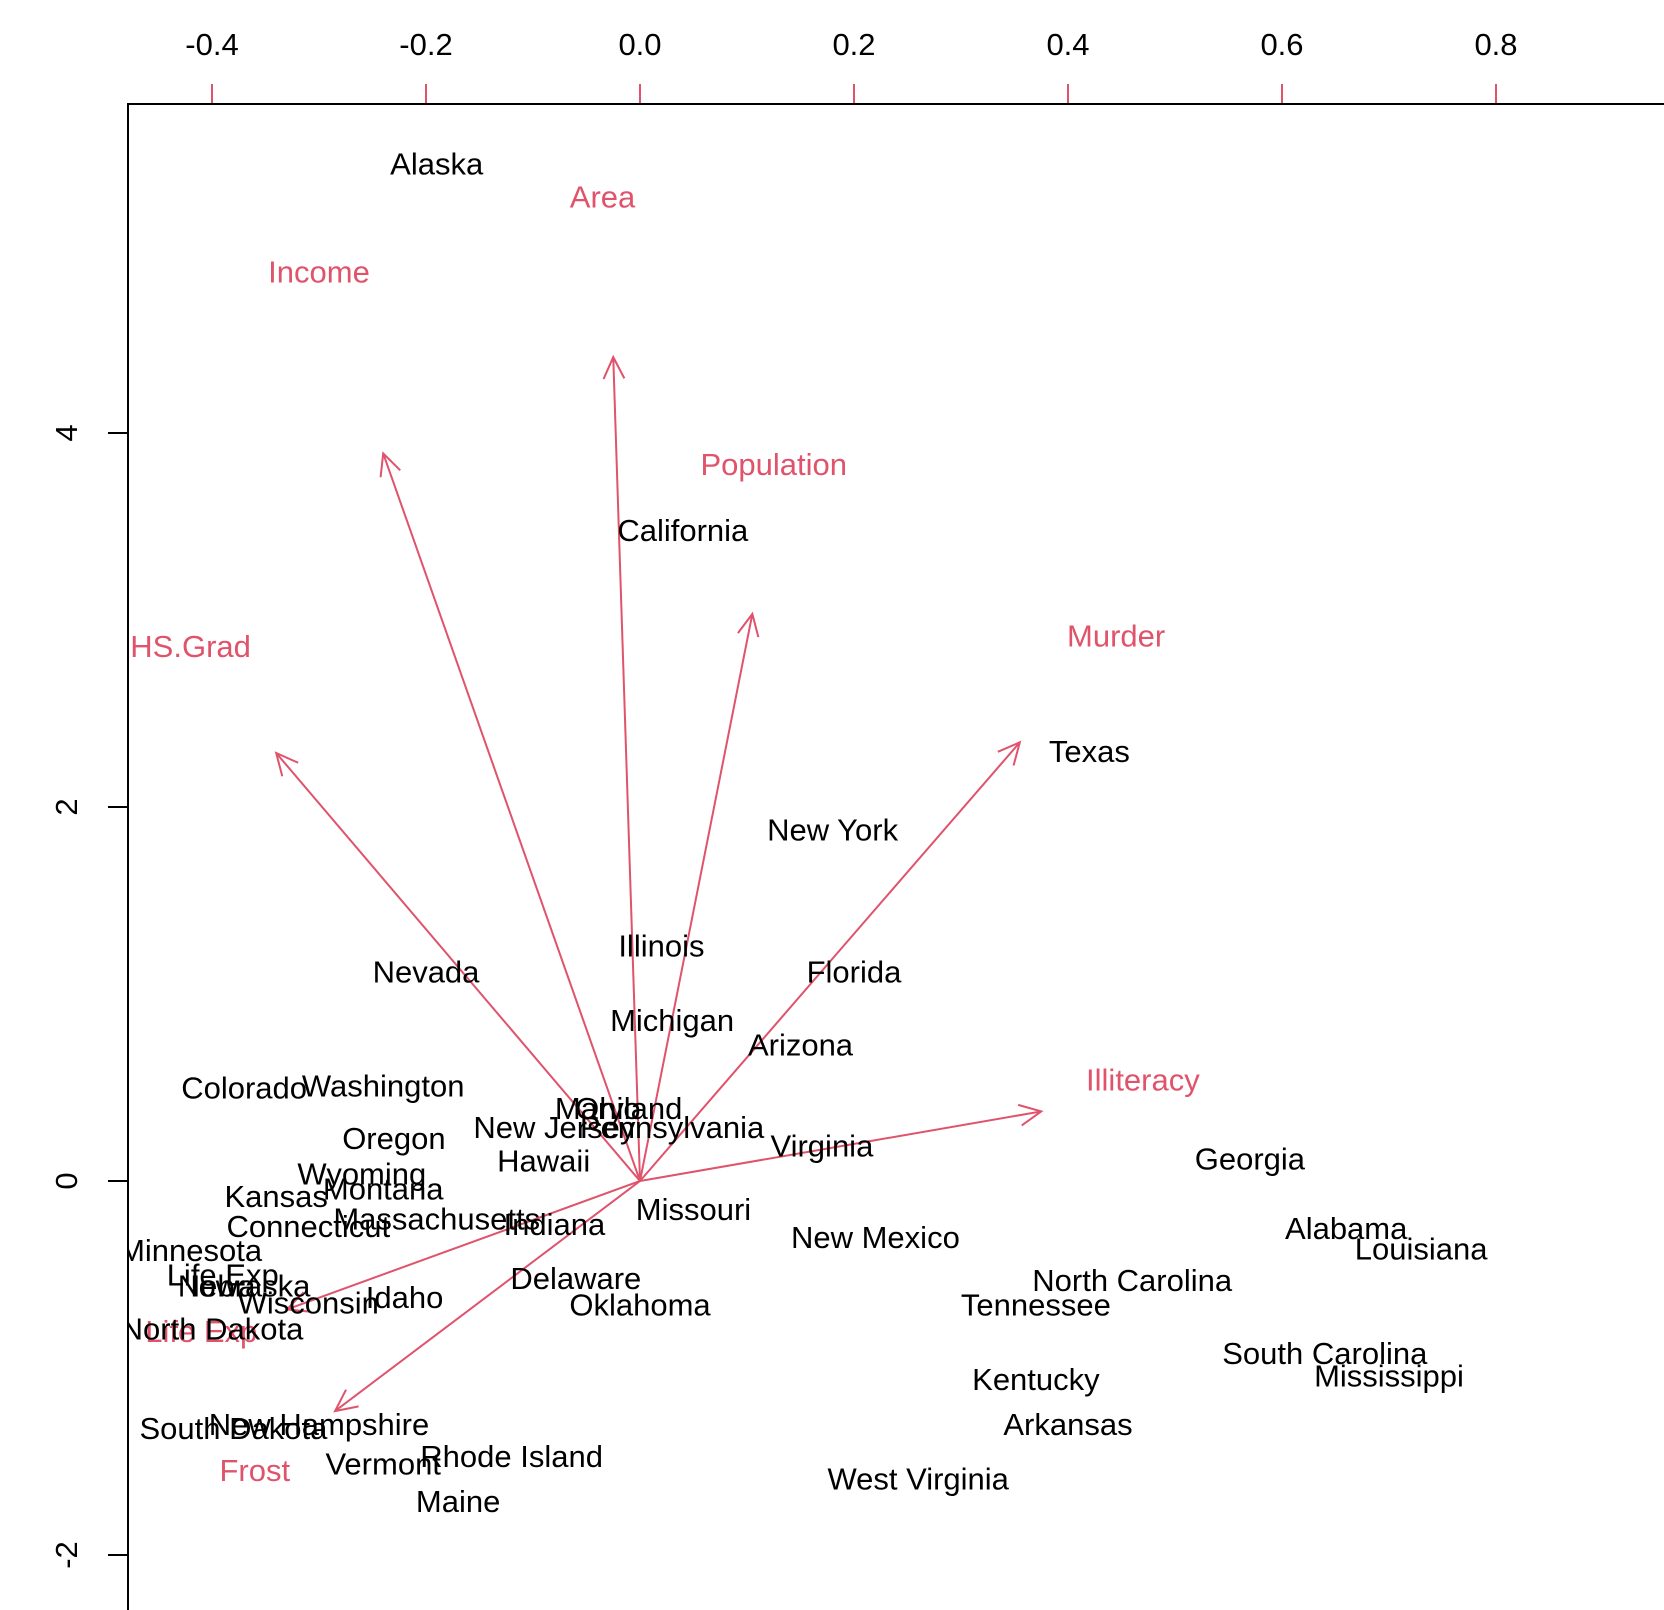 The height and width of the screenshot is (1610, 1664). I want to click on left-axis-tick-label: 2, so click(66, 806).